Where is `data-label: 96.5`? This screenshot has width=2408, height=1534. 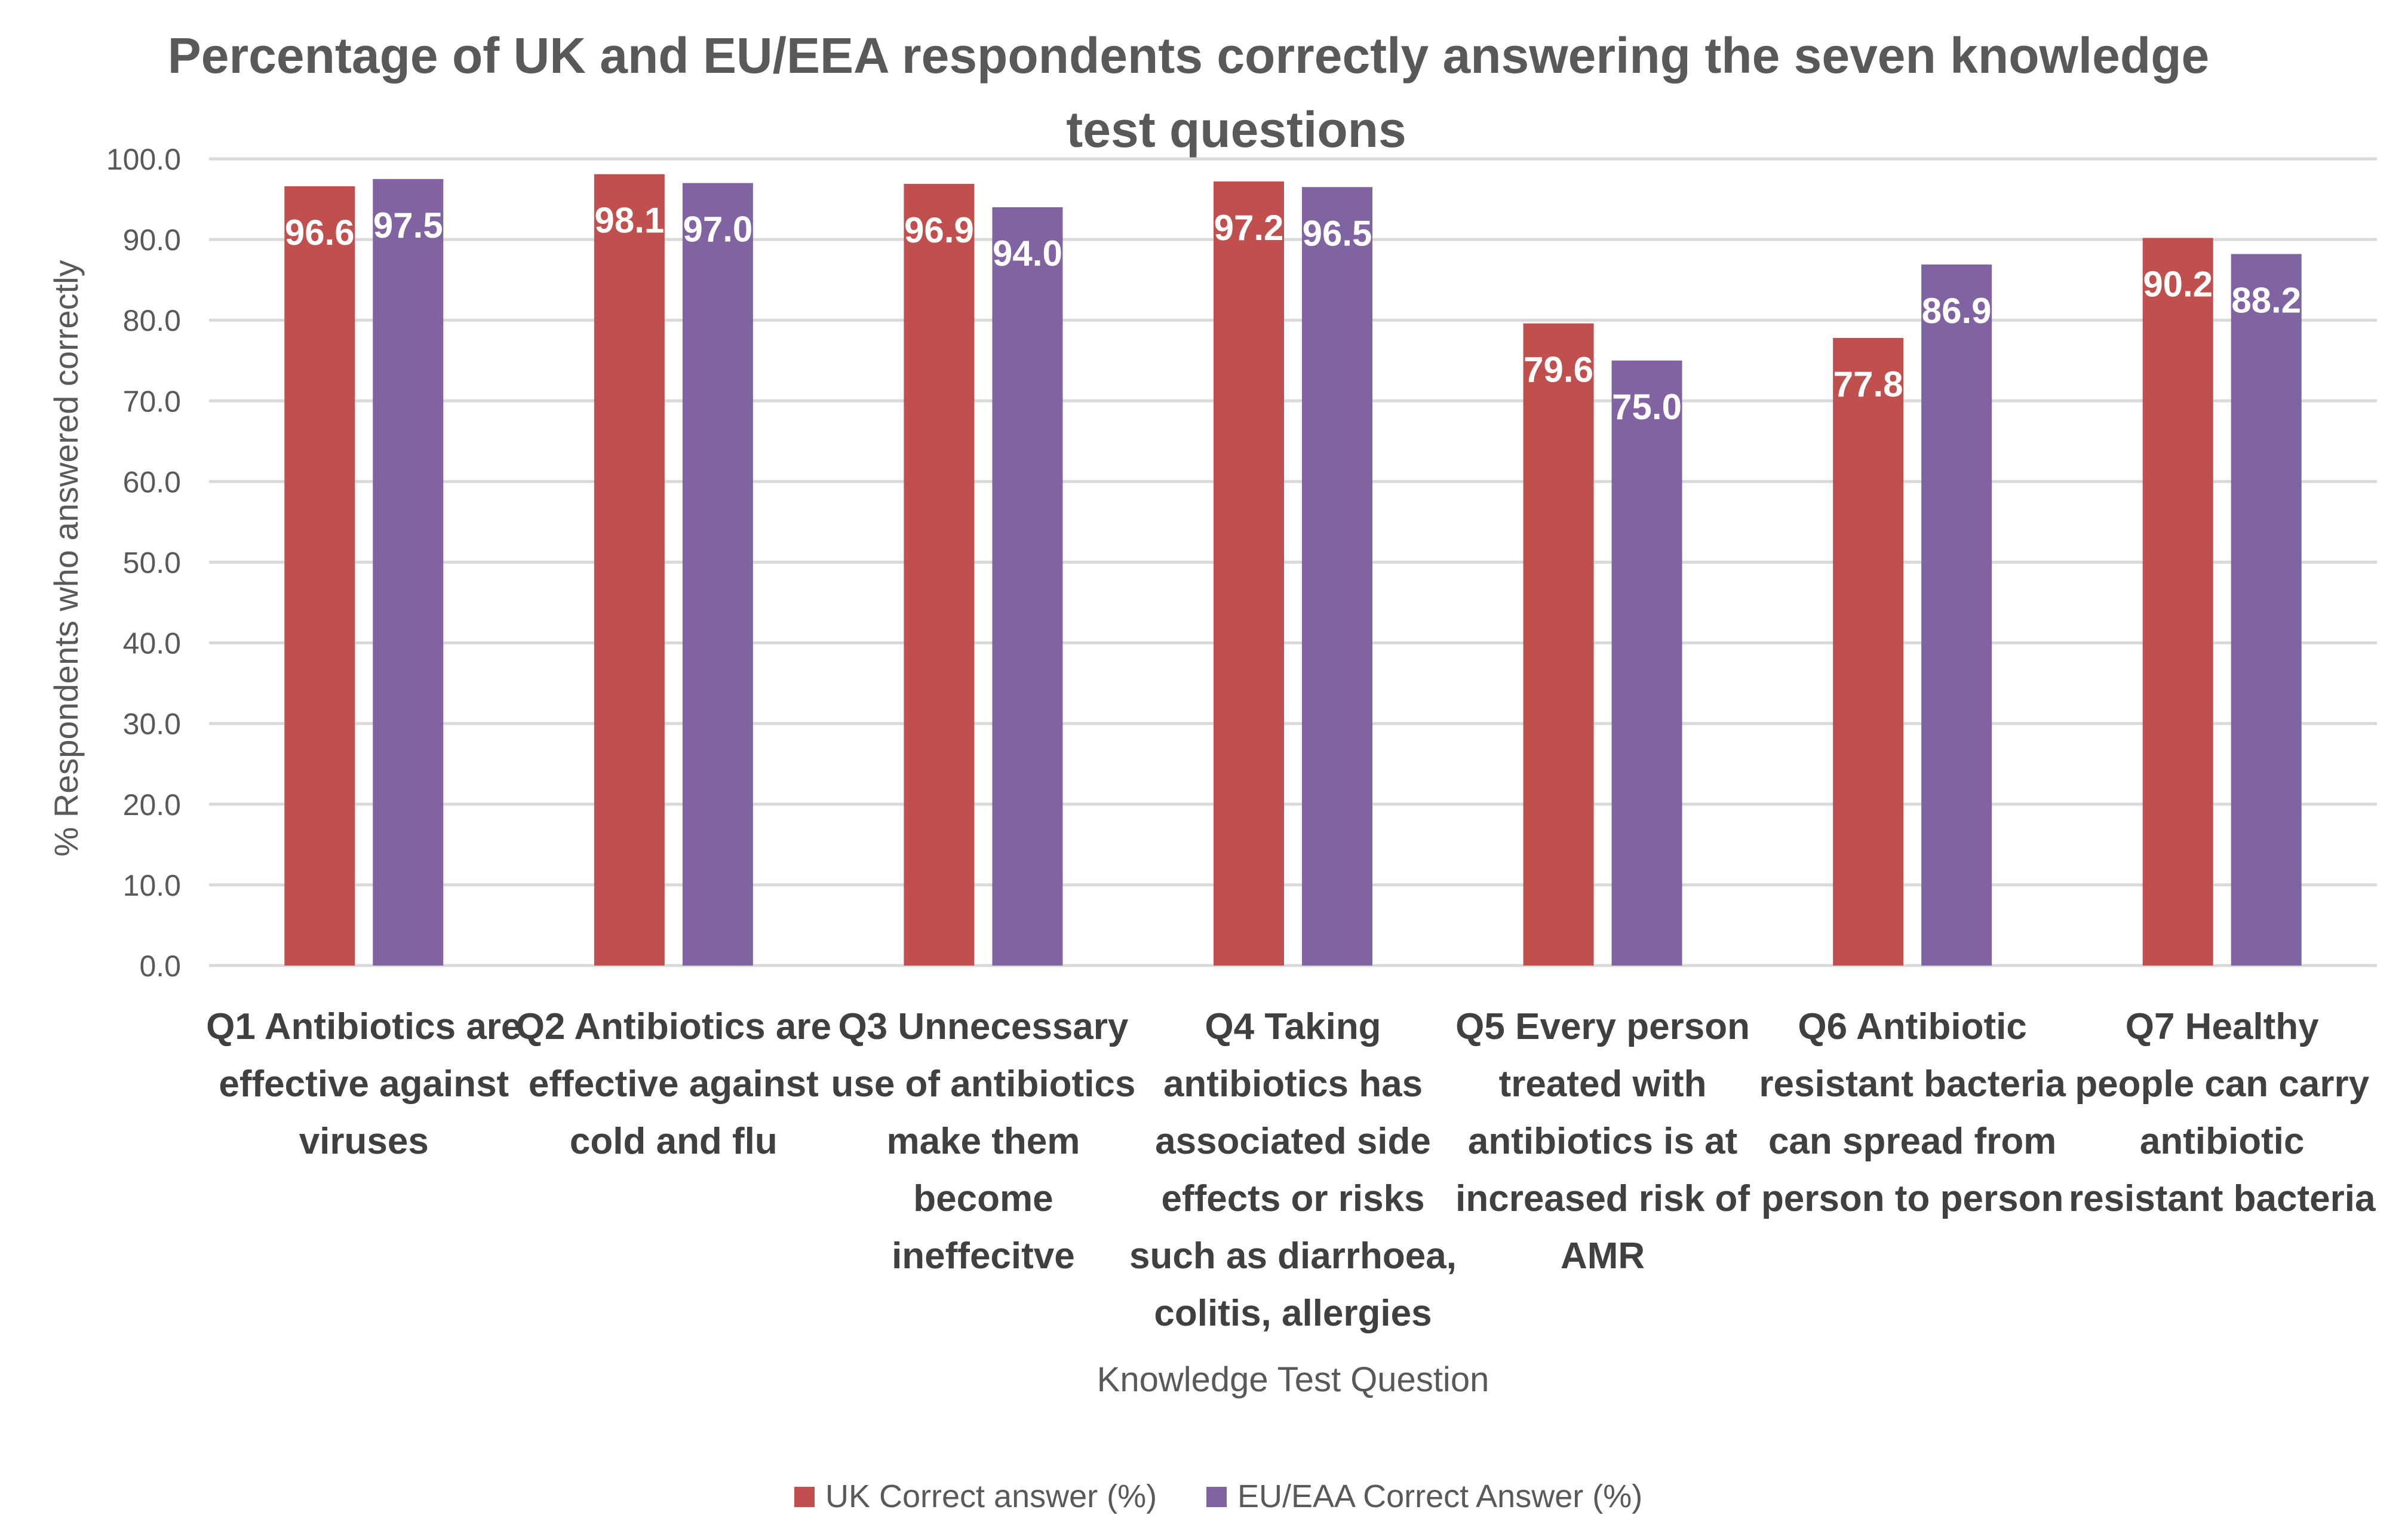 data-label: 96.5 is located at coordinates (1337, 233).